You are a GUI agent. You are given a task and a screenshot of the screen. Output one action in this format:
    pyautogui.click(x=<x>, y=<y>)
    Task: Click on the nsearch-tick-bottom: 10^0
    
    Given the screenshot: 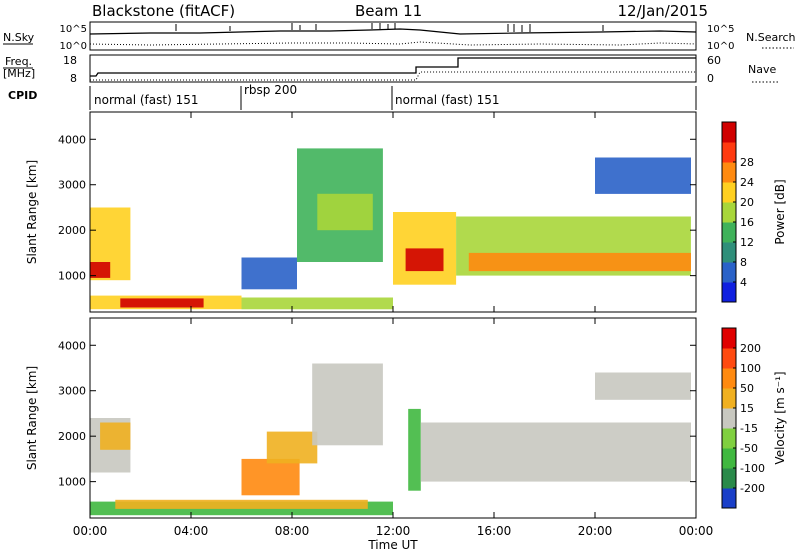 What is the action you would take?
    pyautogui.click(x=720, y=46)
    